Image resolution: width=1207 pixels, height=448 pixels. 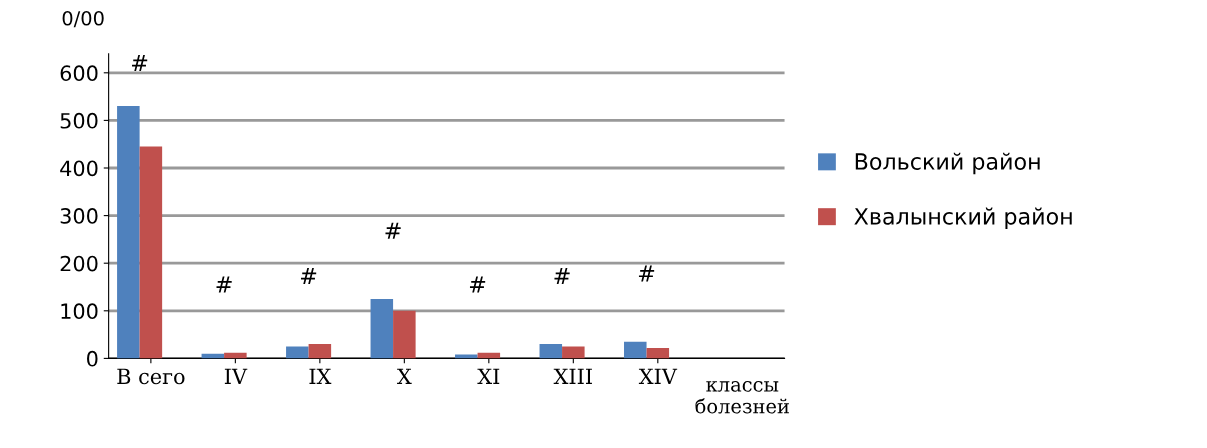 I want to click on legend-label: Хвалынский район, so click(x=963, y=218).